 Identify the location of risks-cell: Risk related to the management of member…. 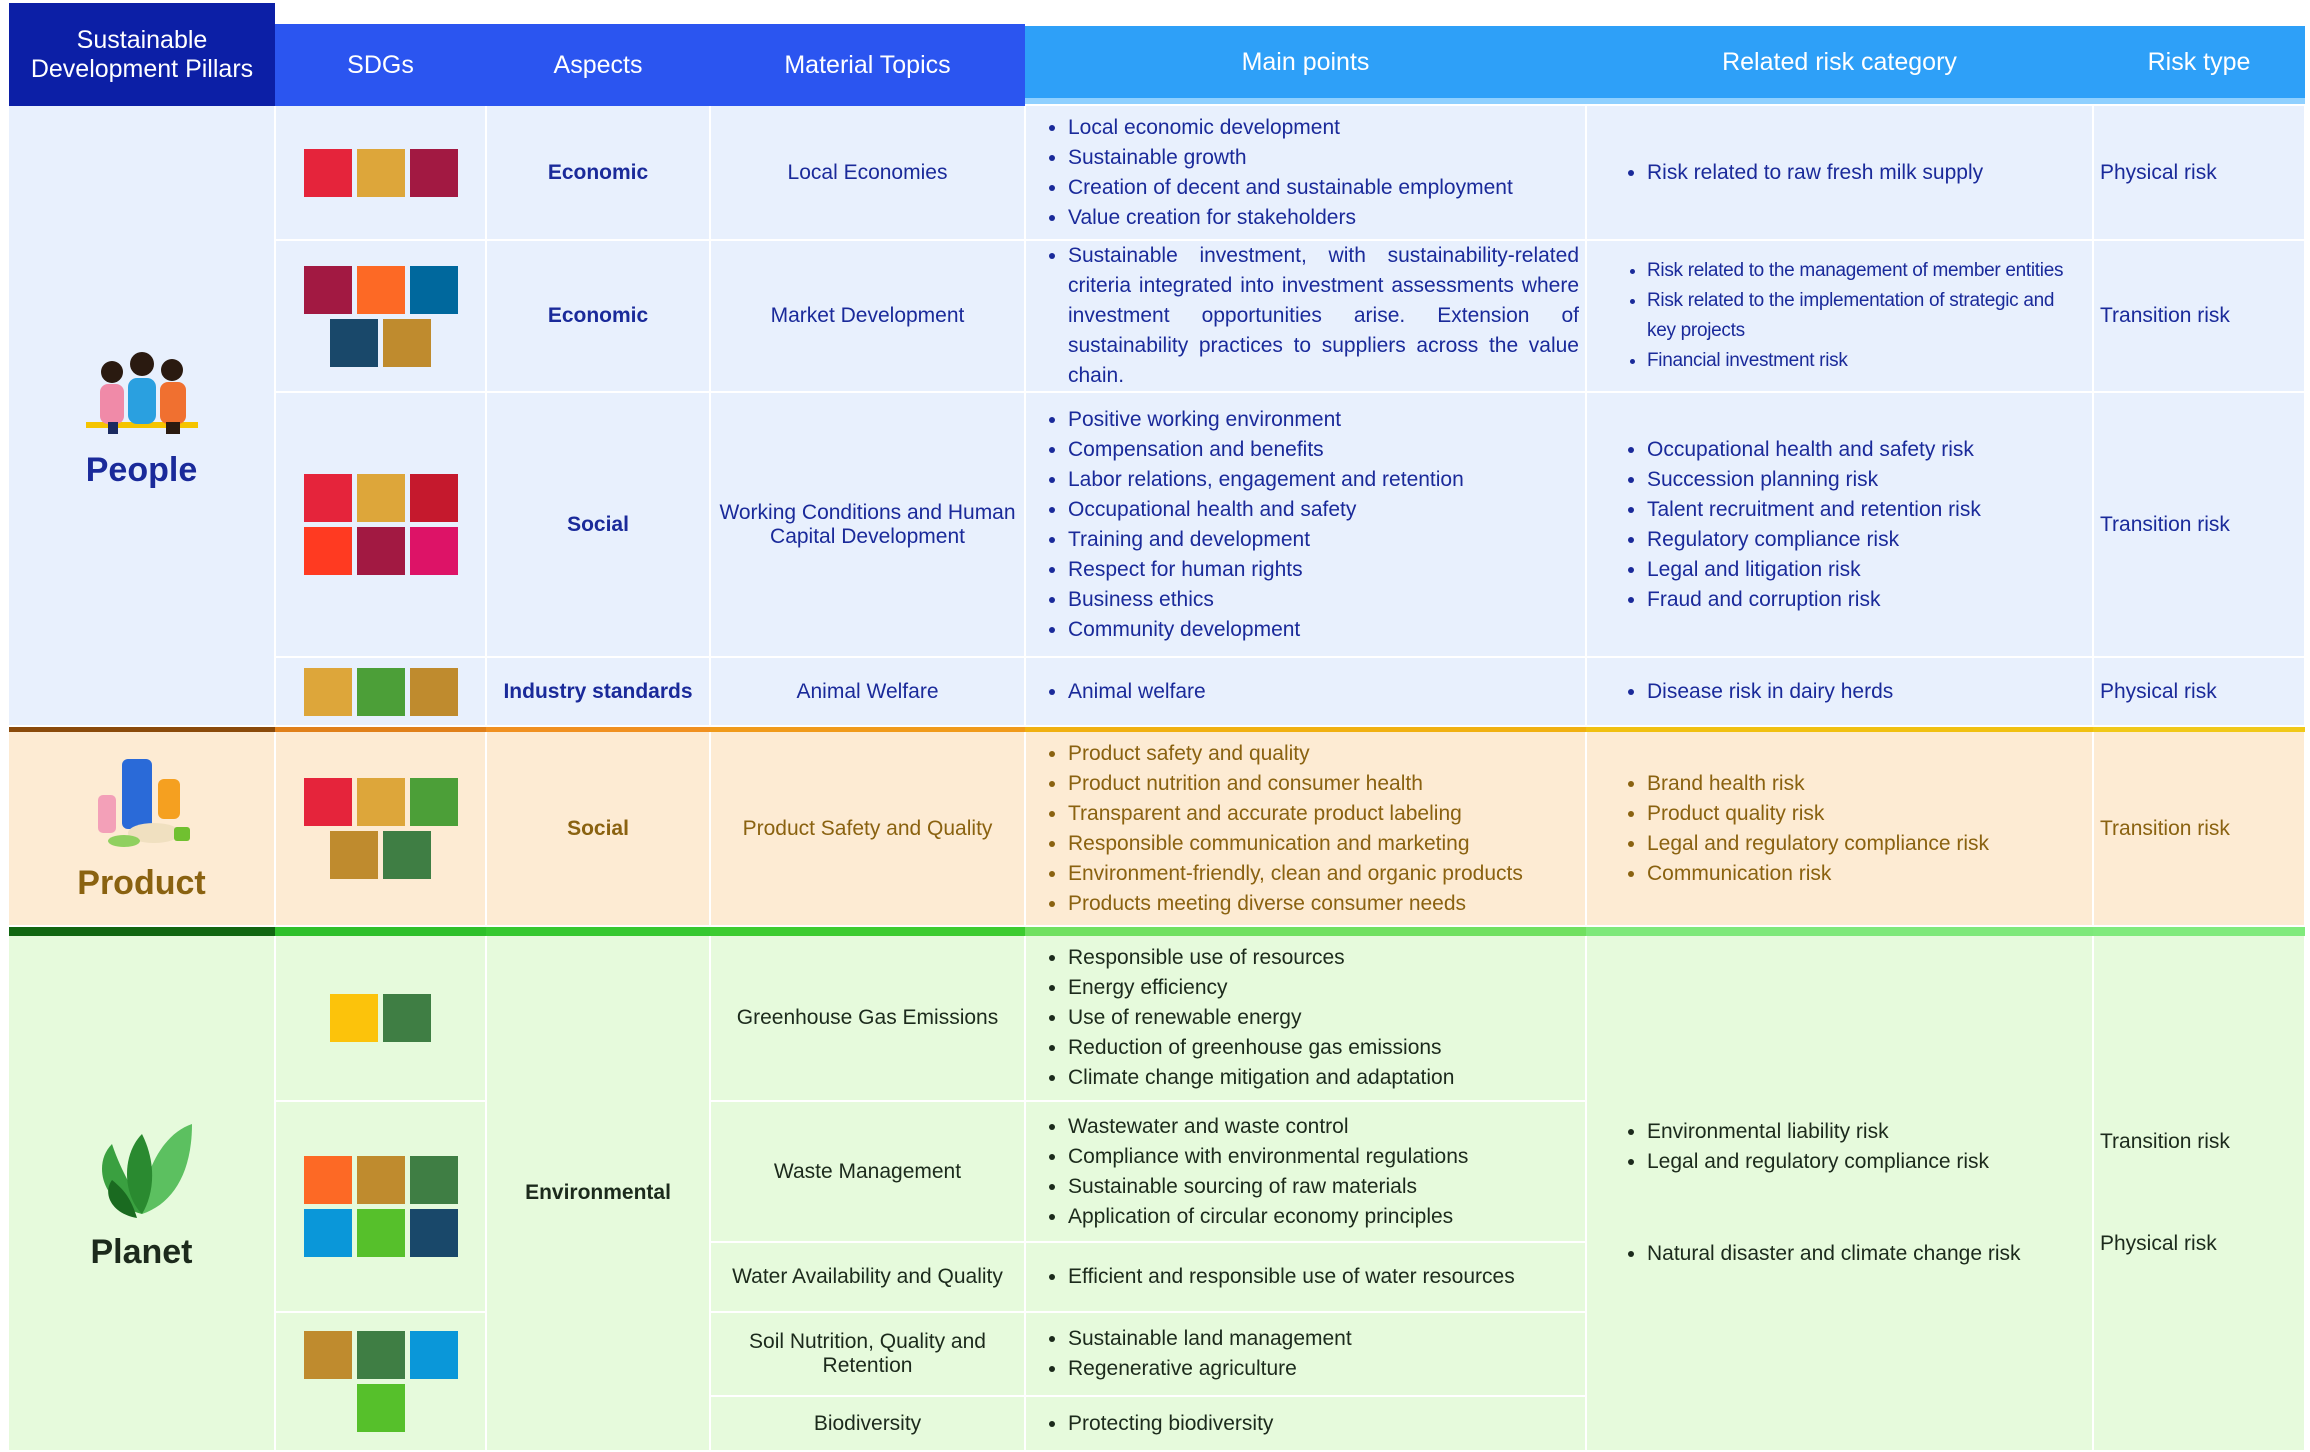
(1840, 316).